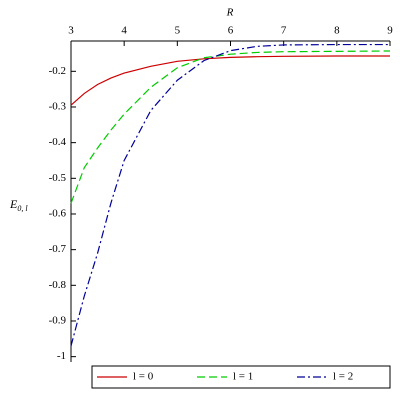  What do you see at coordinates (284, 31) in the screenshot?
I see `x-tick-label: 7` at bounding box center [284, 31].